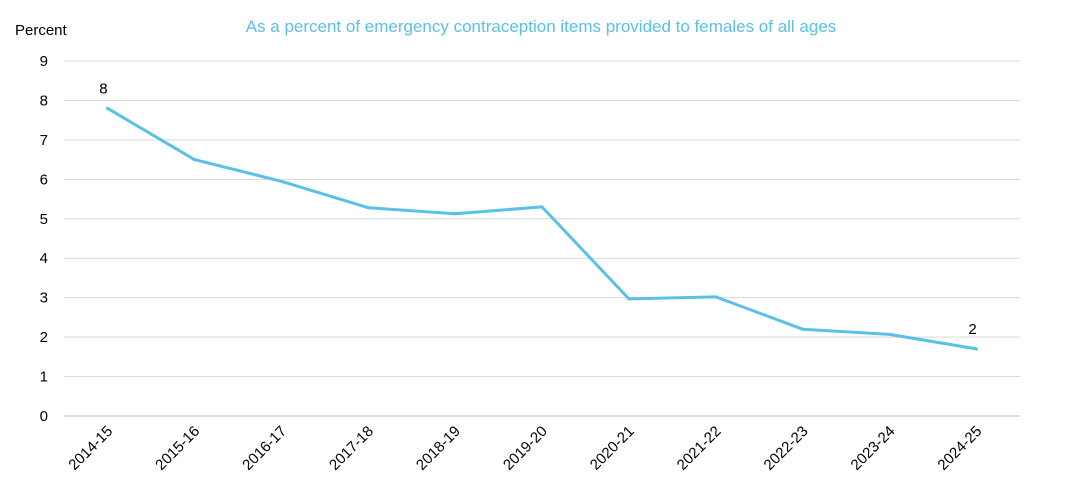  Describe the element at coordinates (44, 298) in the screenshot. I see `y-tick-label: 3` at that location.